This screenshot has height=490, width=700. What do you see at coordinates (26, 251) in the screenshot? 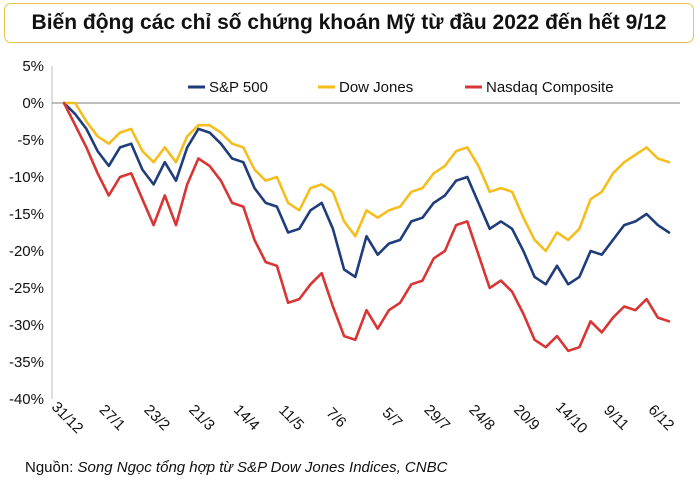
I see `y-tick-label: -20%` at bounding box center [26, 251].